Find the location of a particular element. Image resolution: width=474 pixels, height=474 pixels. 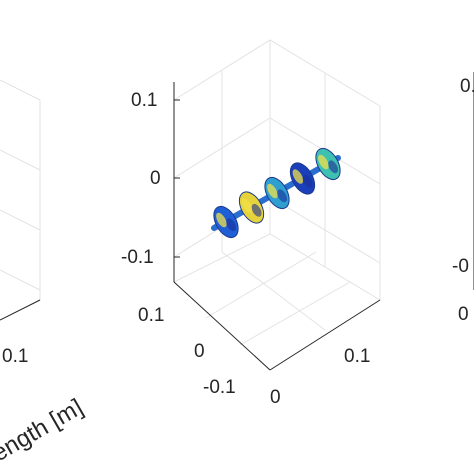

right-panel: 0.1 -0 0 is located at coordinates (463, 198).